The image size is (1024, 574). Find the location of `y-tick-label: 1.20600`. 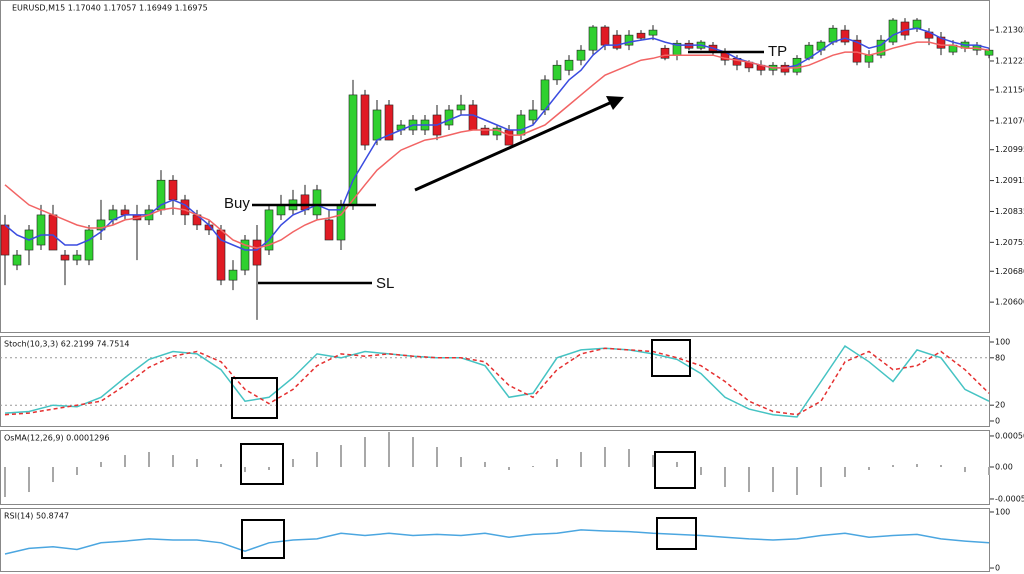

y-tick-label: 1.20600 is located at coordinates (1009, 302).